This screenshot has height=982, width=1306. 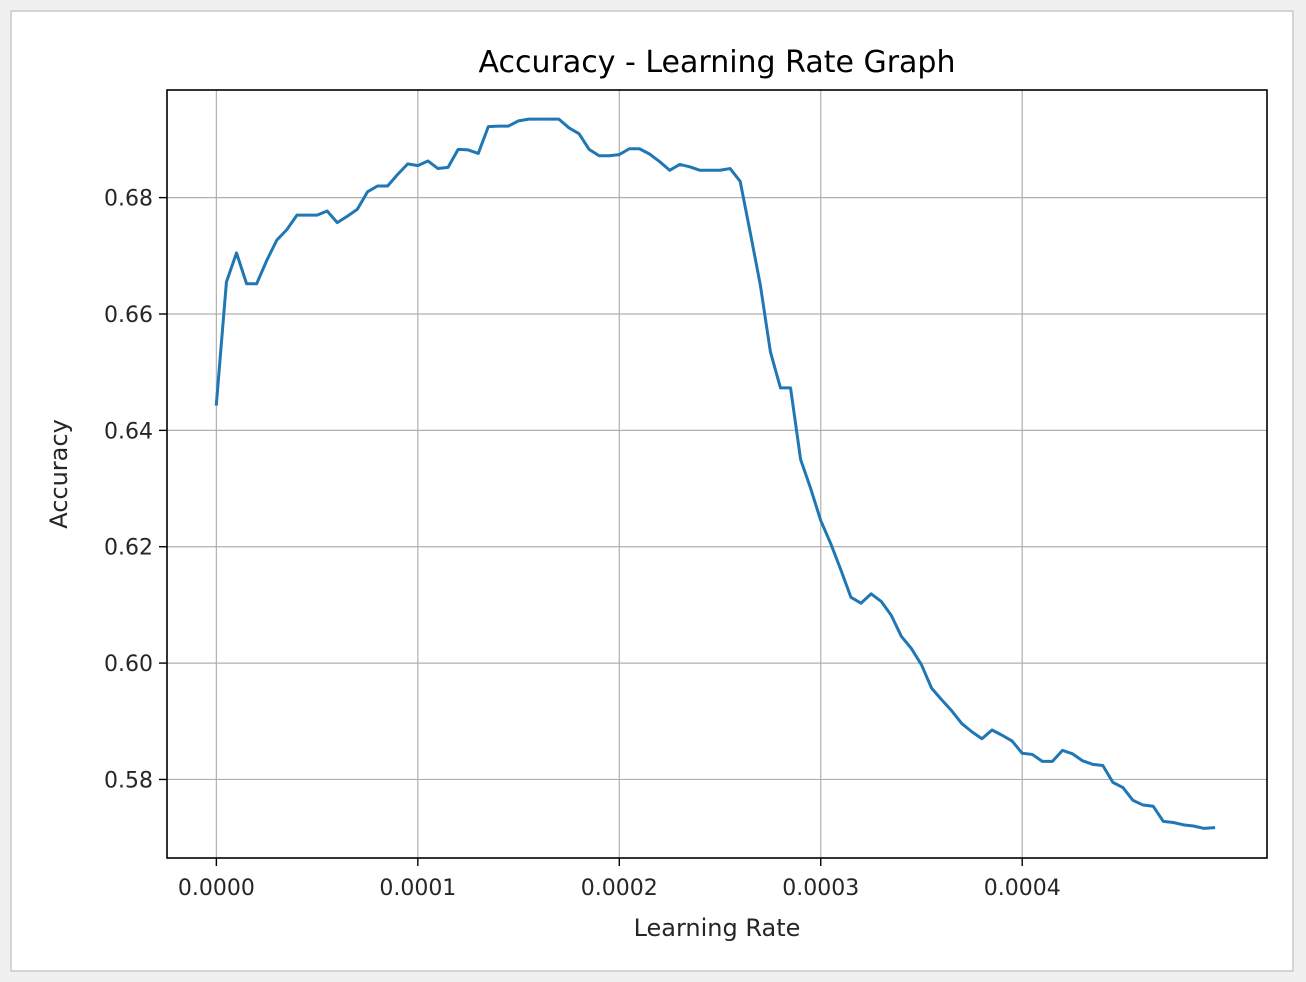 What do you see at coordinates (135, 490) in the screenshot?
I see `y-axis-ticks: 0.58 0.60 0.62 0.64 0.66 0.68` at bounding box center [135, 490].